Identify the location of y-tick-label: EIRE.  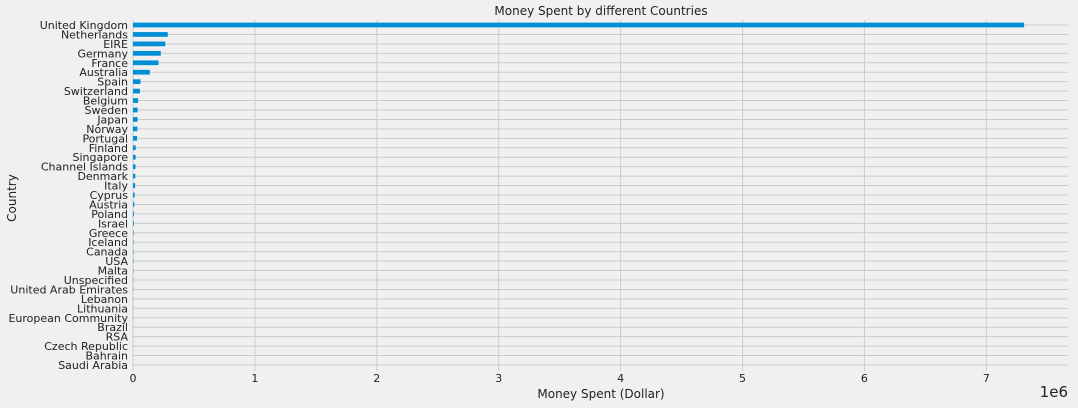
(115, 44).